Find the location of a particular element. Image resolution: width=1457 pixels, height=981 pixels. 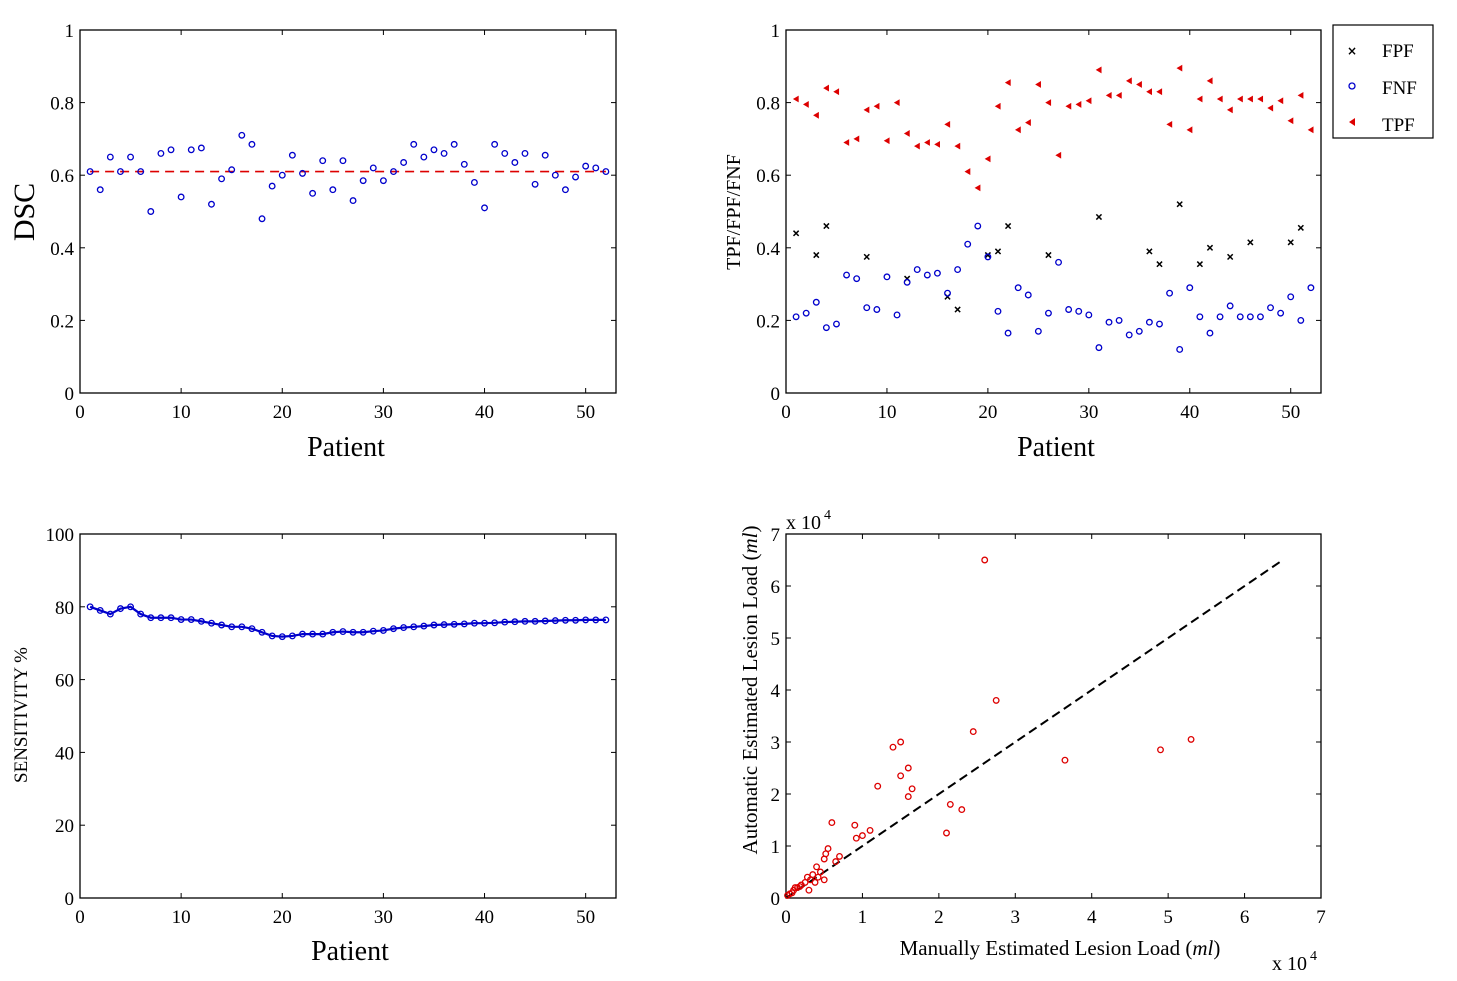

sensitivity-series-line is located at coordinates (347, 621).